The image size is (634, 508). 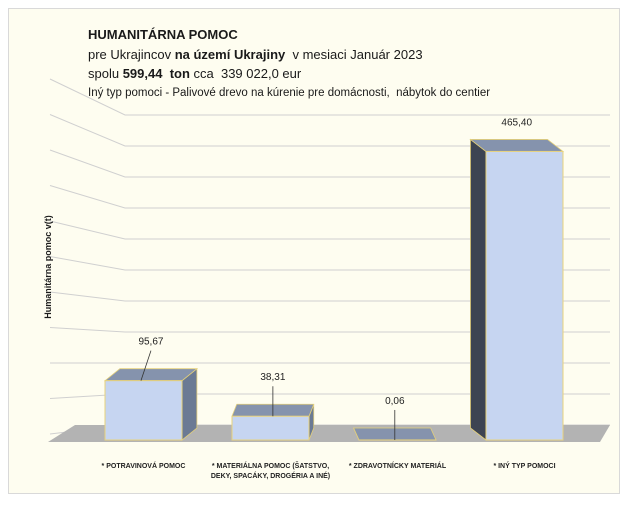 I want to click on x-tick-label: * INÝ TYP POMOCI, so click(x=524, y=466).